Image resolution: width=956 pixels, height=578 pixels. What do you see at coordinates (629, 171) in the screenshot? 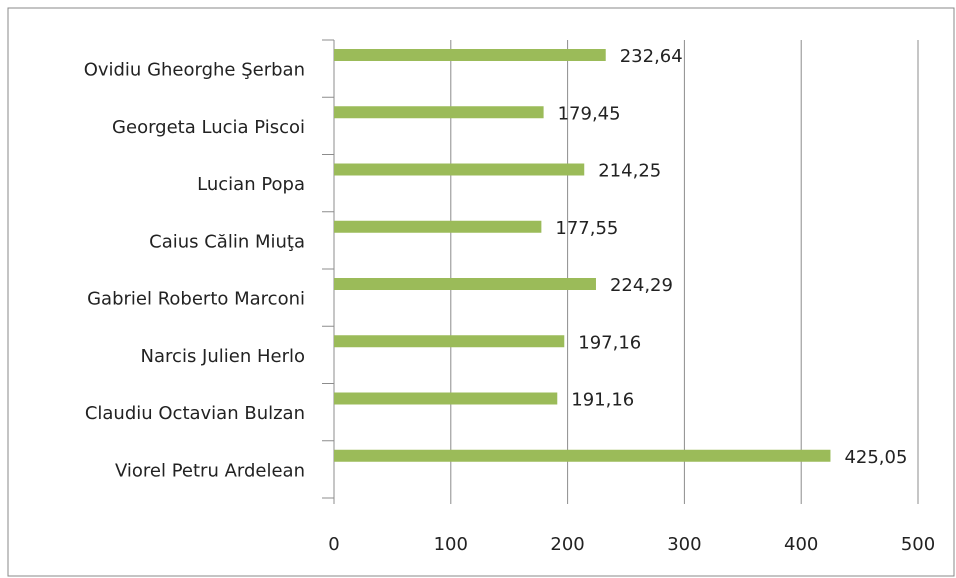
I see `value-label: 214,25` at bounding box center [629, 171].